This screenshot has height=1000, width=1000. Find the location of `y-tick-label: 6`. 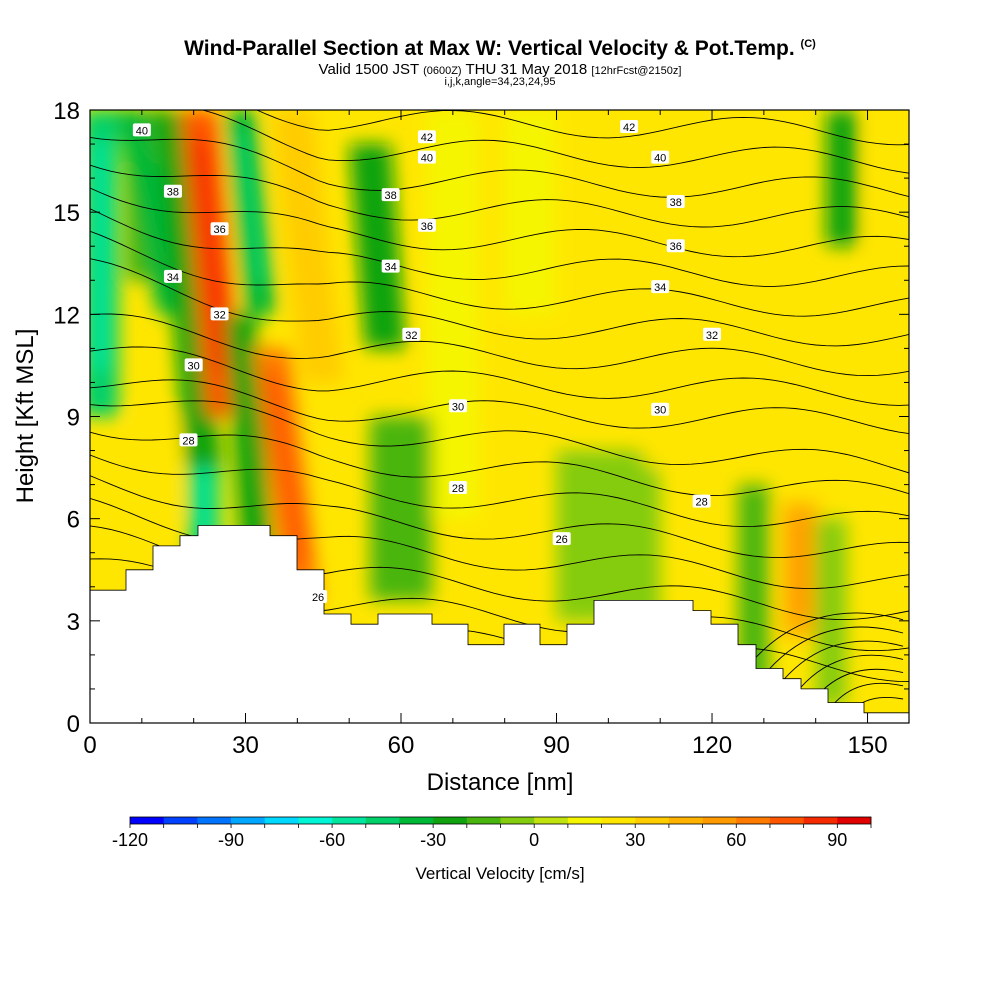

y-tick-label: 6 is located at coordinates (73, 520).